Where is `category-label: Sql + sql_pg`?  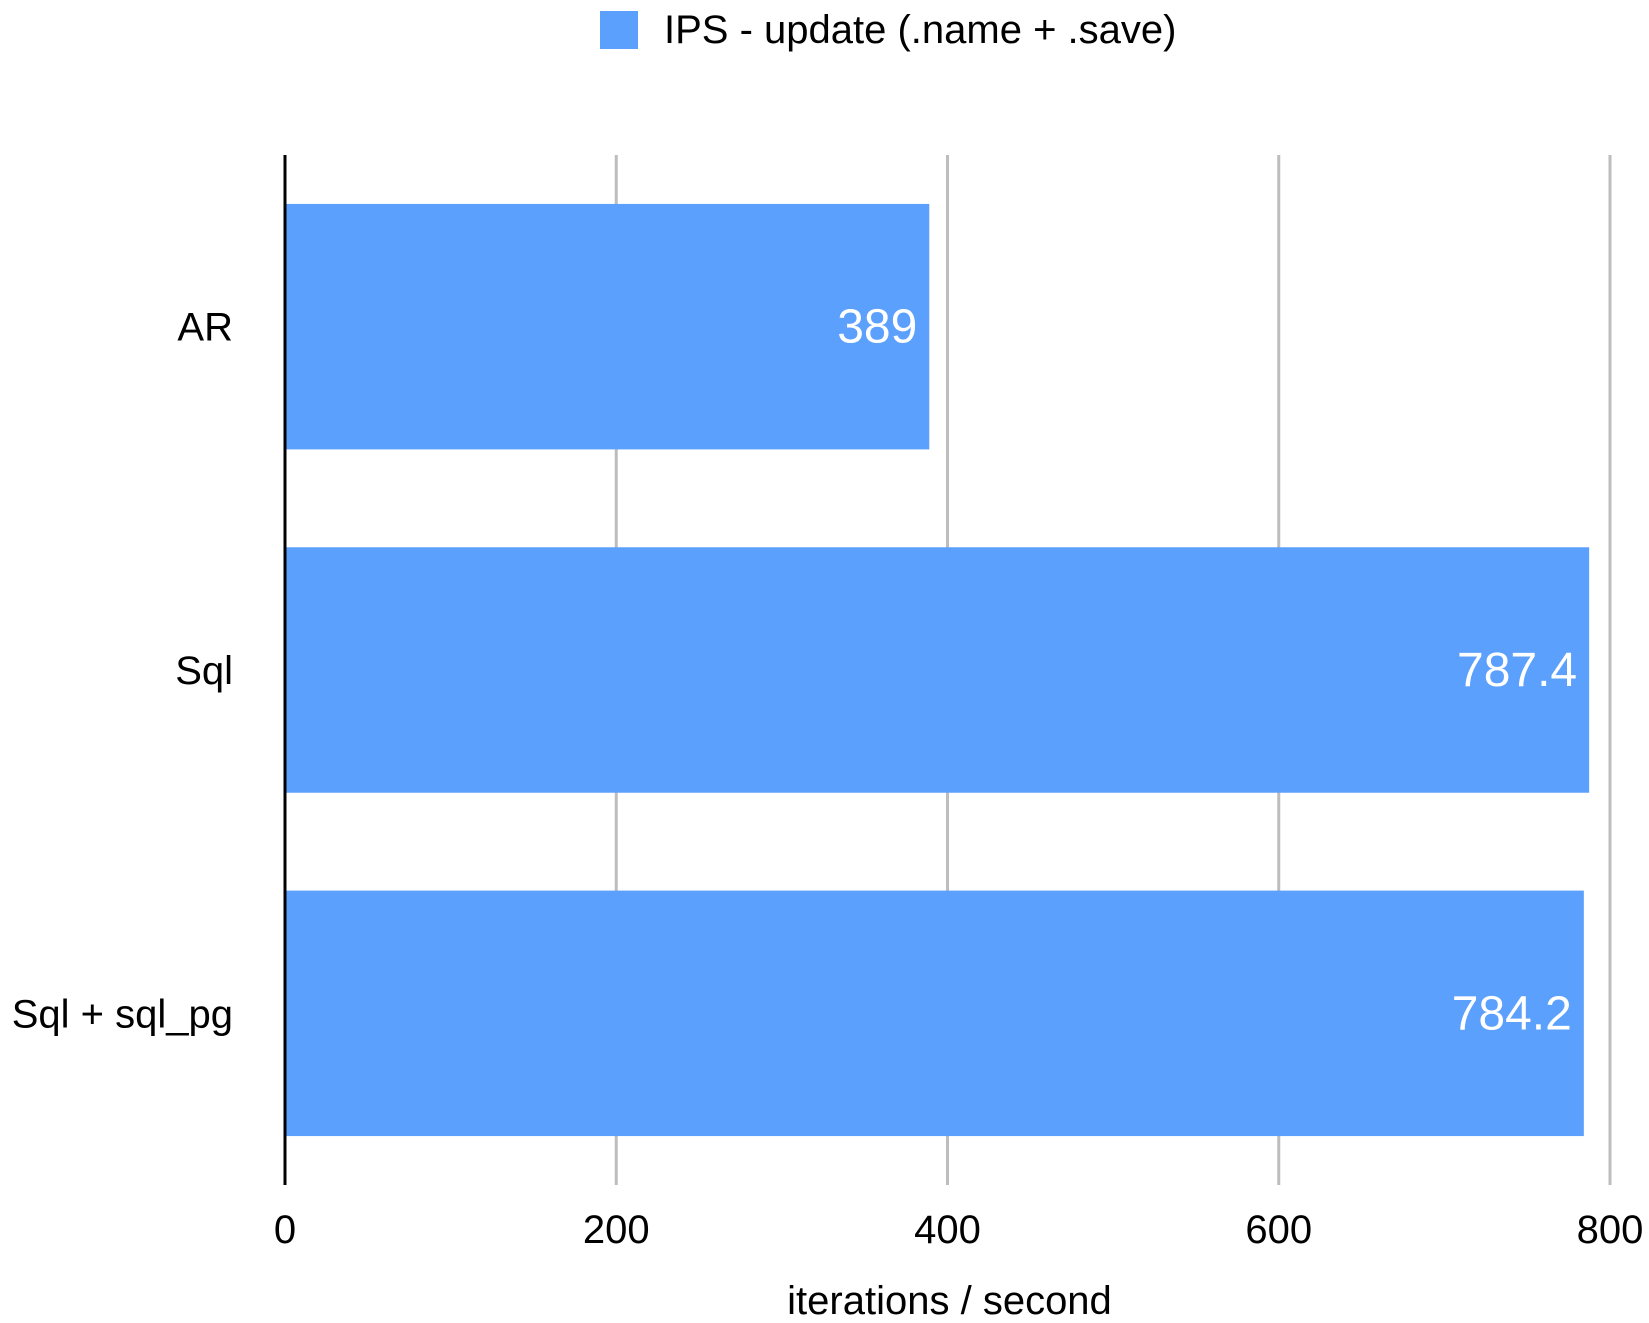
category-label: Sql + sql_pg is located at coordinates (122, 1014).